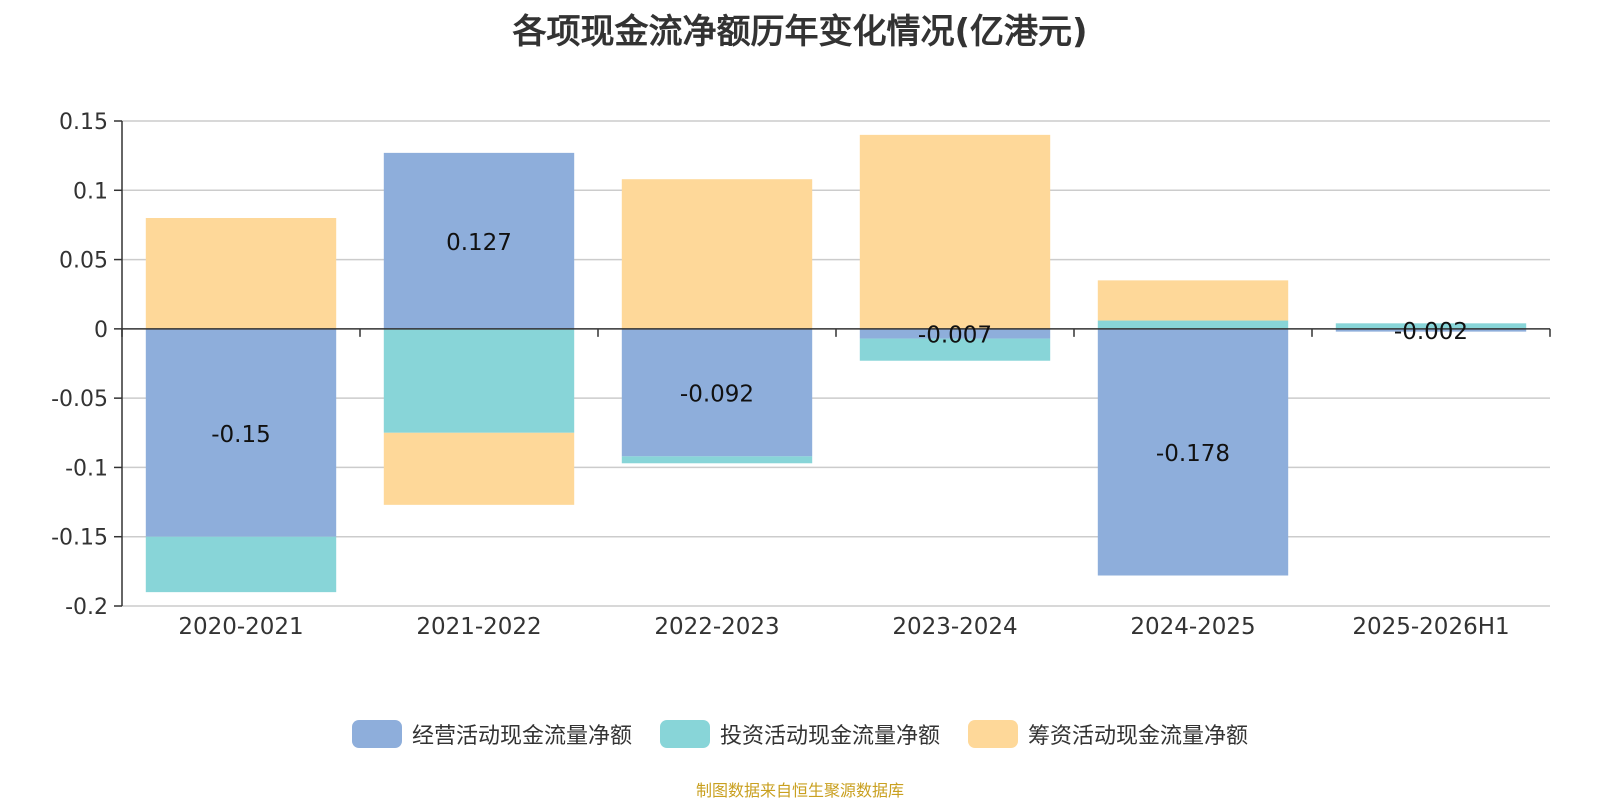 The image size is (1600, 800). I want to click on y-tick-label: -0.15, so click(79, 538).